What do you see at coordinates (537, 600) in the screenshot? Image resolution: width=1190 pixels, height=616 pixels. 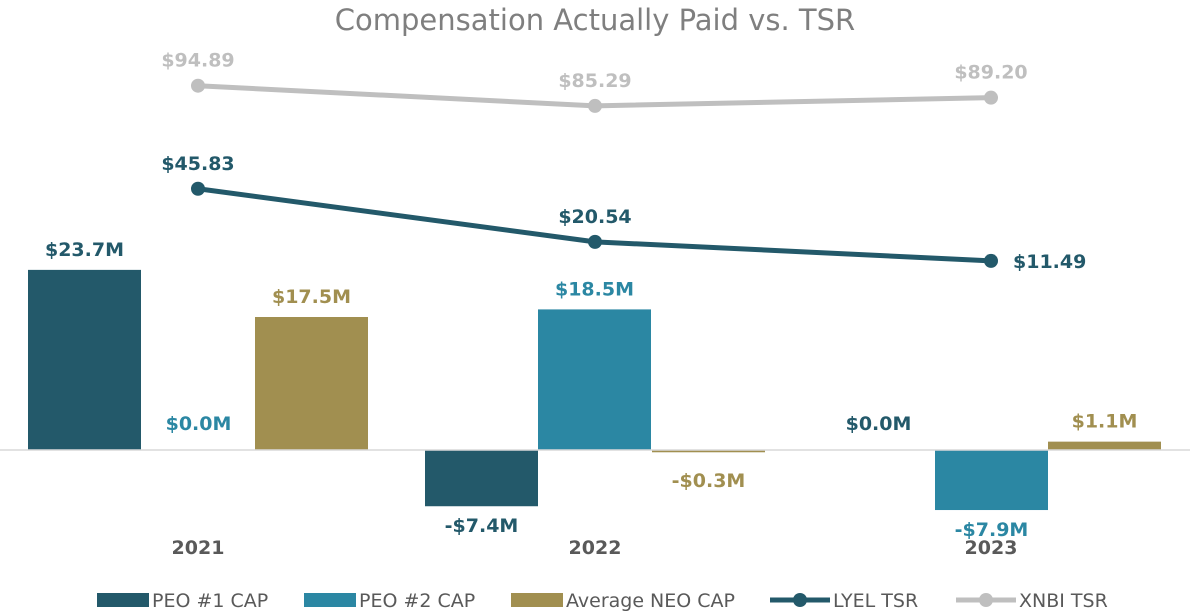 I see `legend-swatch-average-neo-cap` at bounding box center [537, 600].